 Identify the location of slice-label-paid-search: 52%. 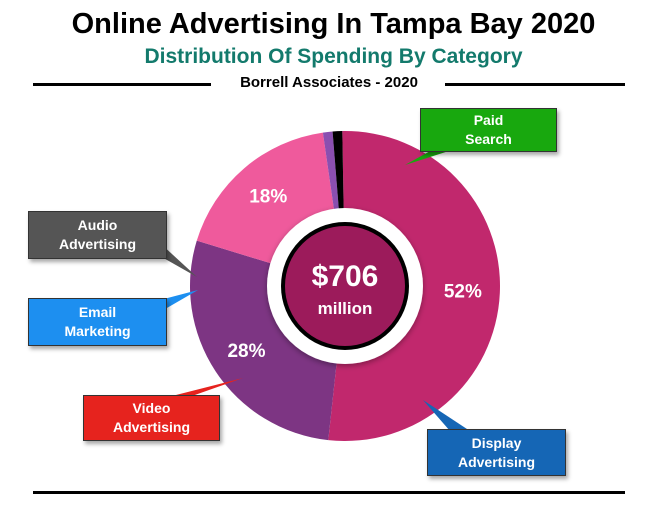
(463, 291).